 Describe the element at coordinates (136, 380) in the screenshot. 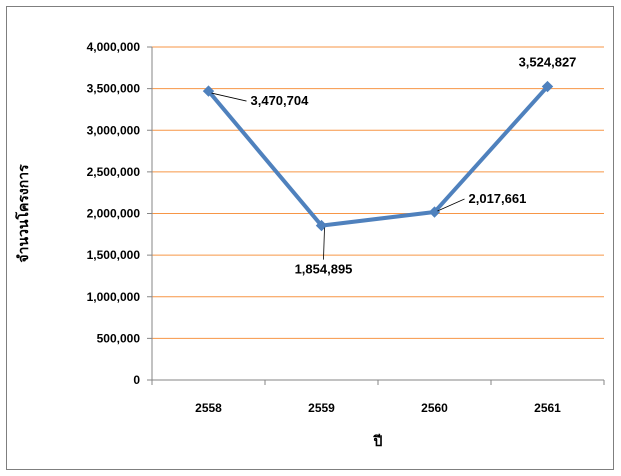

I see `y-tick-label: 0` at that location.